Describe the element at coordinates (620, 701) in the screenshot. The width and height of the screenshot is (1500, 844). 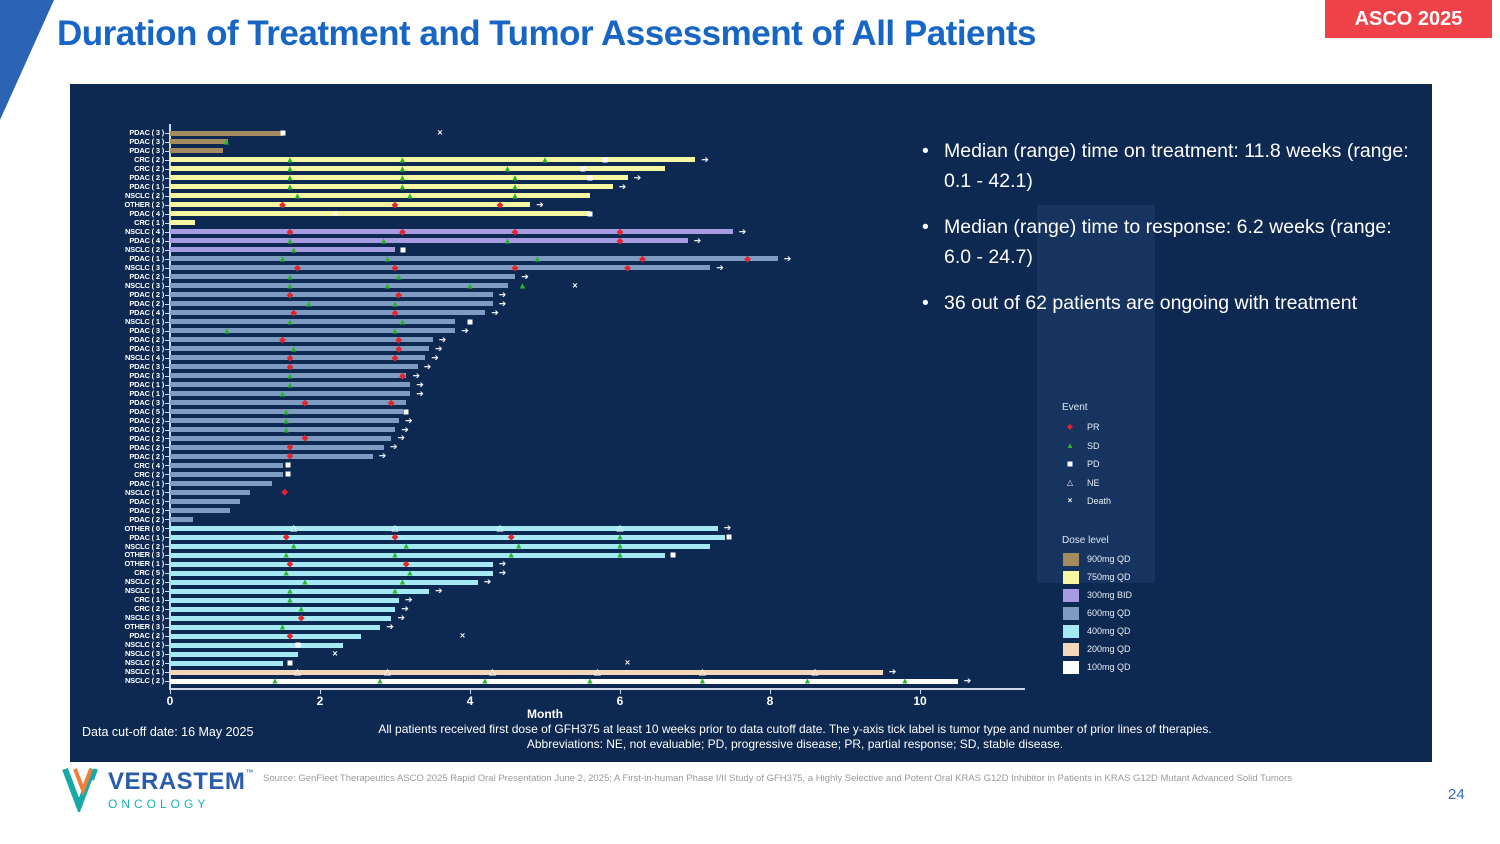
I see `x-tick-label: 6` at that location.